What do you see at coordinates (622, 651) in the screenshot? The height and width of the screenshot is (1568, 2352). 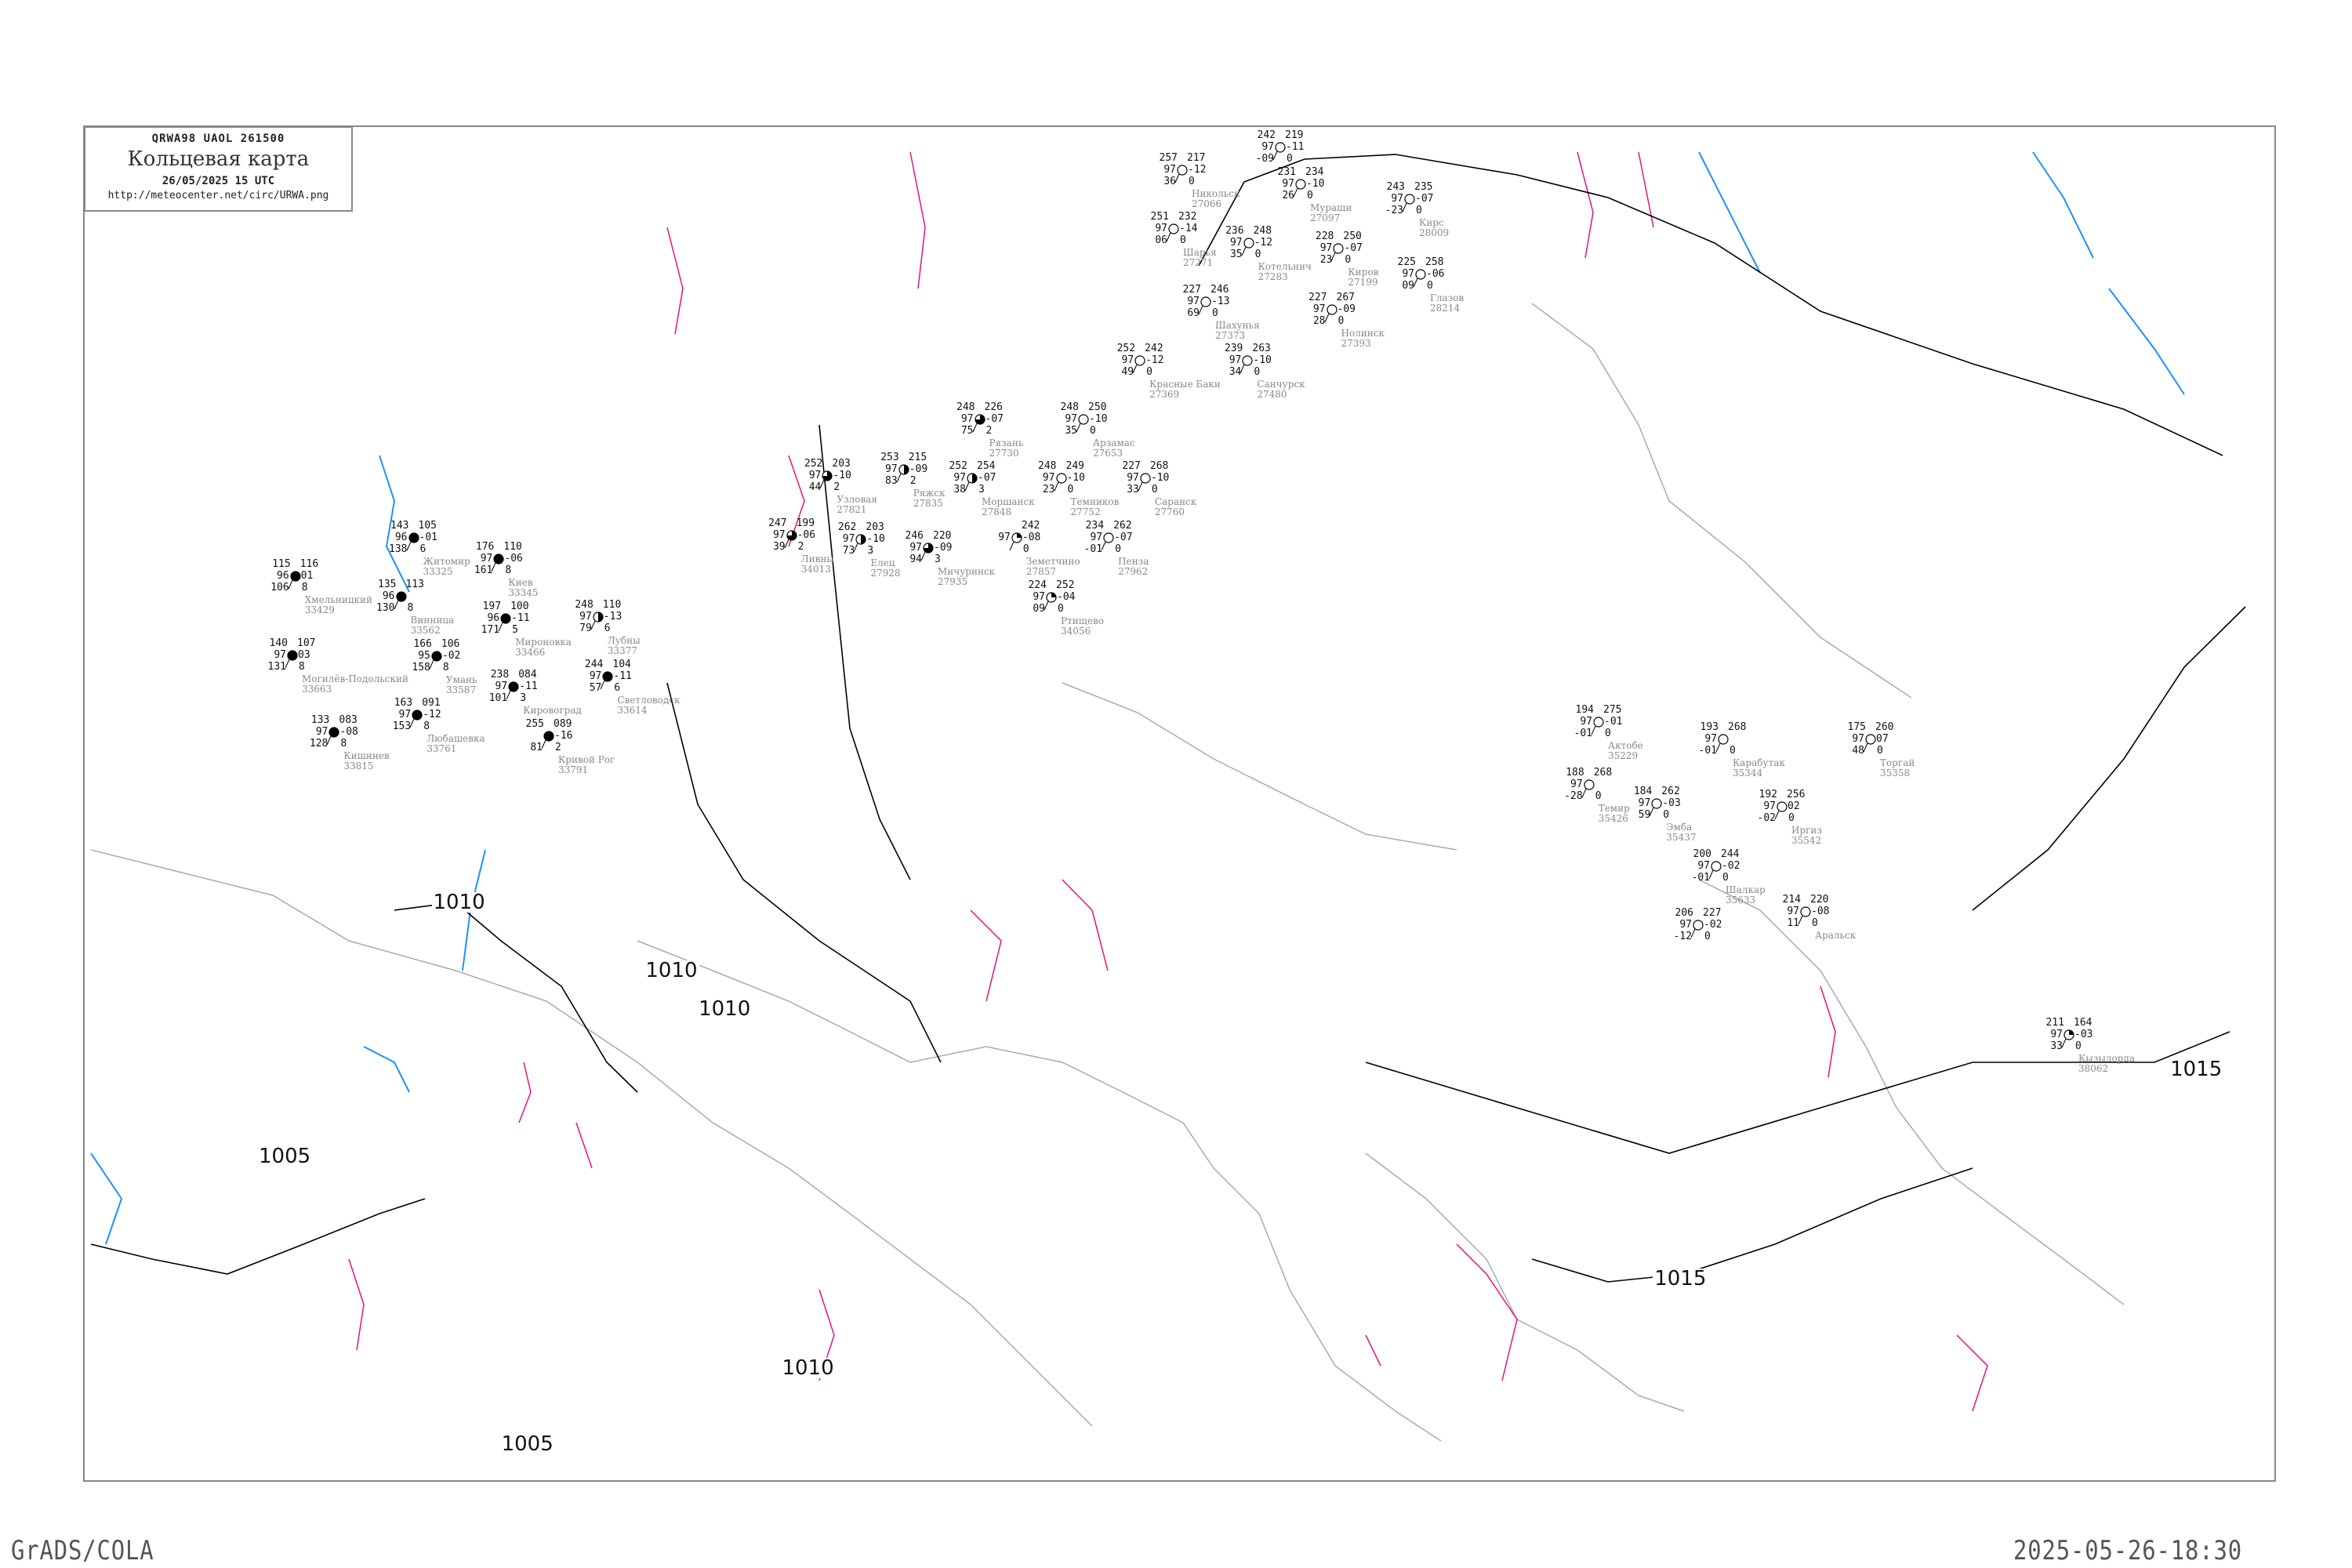 I see `station-index: 33377` at bounding box center [622, 651].